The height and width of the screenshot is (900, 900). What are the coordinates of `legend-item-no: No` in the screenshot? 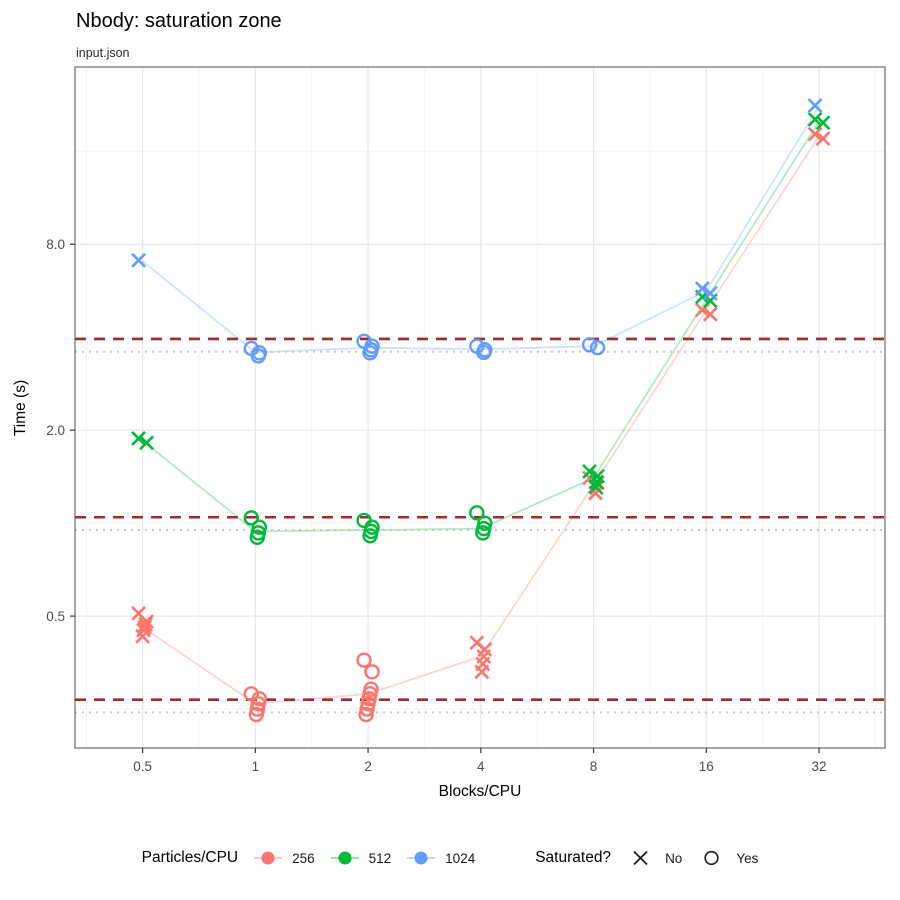 It's located at (654, 858).